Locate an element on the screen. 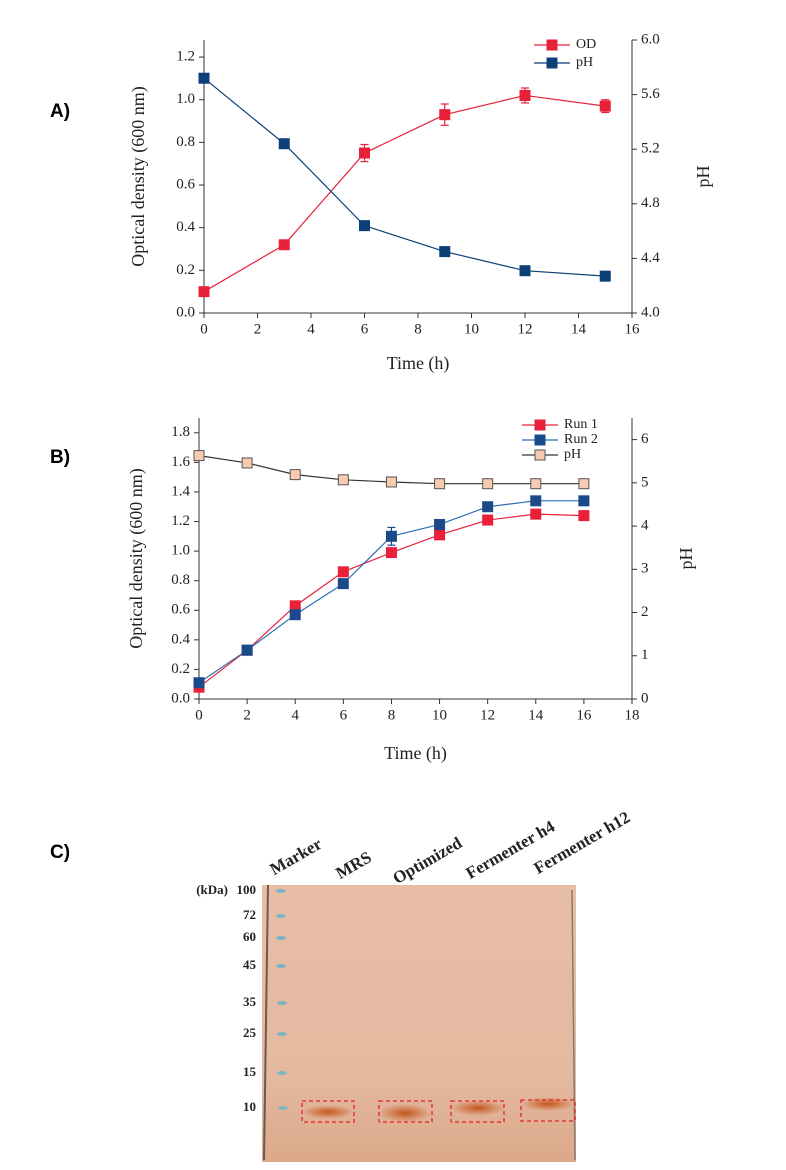 Image resolution: width=786 pixels, height=1170 pixels. y2-tick-label: 4 is located at coordinates (645, 526).